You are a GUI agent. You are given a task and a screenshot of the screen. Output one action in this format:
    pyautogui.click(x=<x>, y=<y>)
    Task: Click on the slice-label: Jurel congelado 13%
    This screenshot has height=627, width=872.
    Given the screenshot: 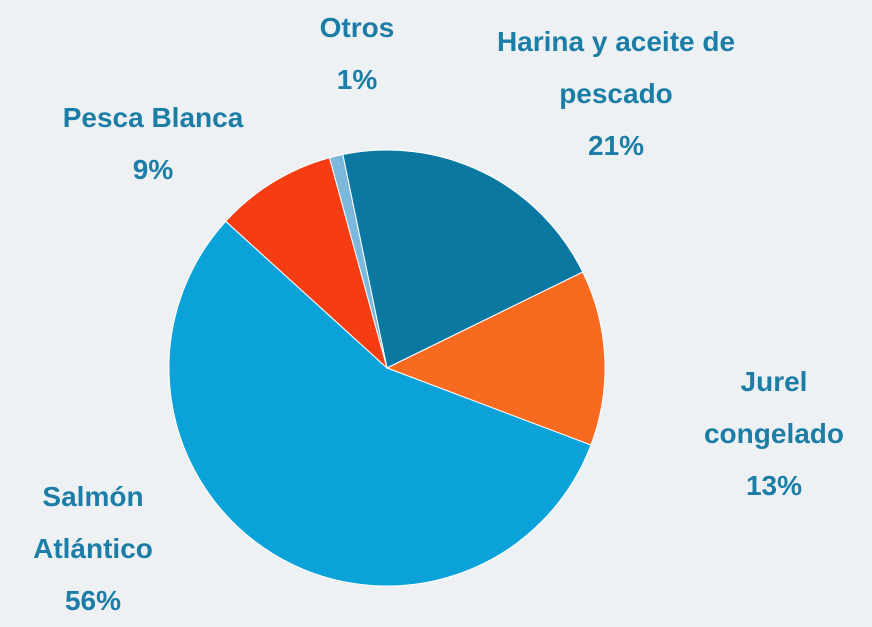 What is the action you would take?
    pyautogui.click(x=774, y=434)
    